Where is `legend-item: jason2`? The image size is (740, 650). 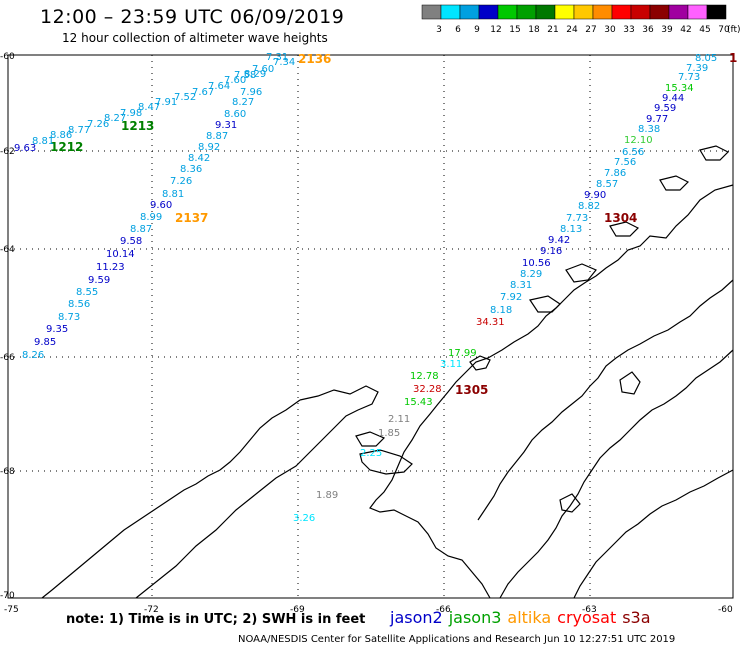
legend-item: jason2 is located at coordinates (416, 617).